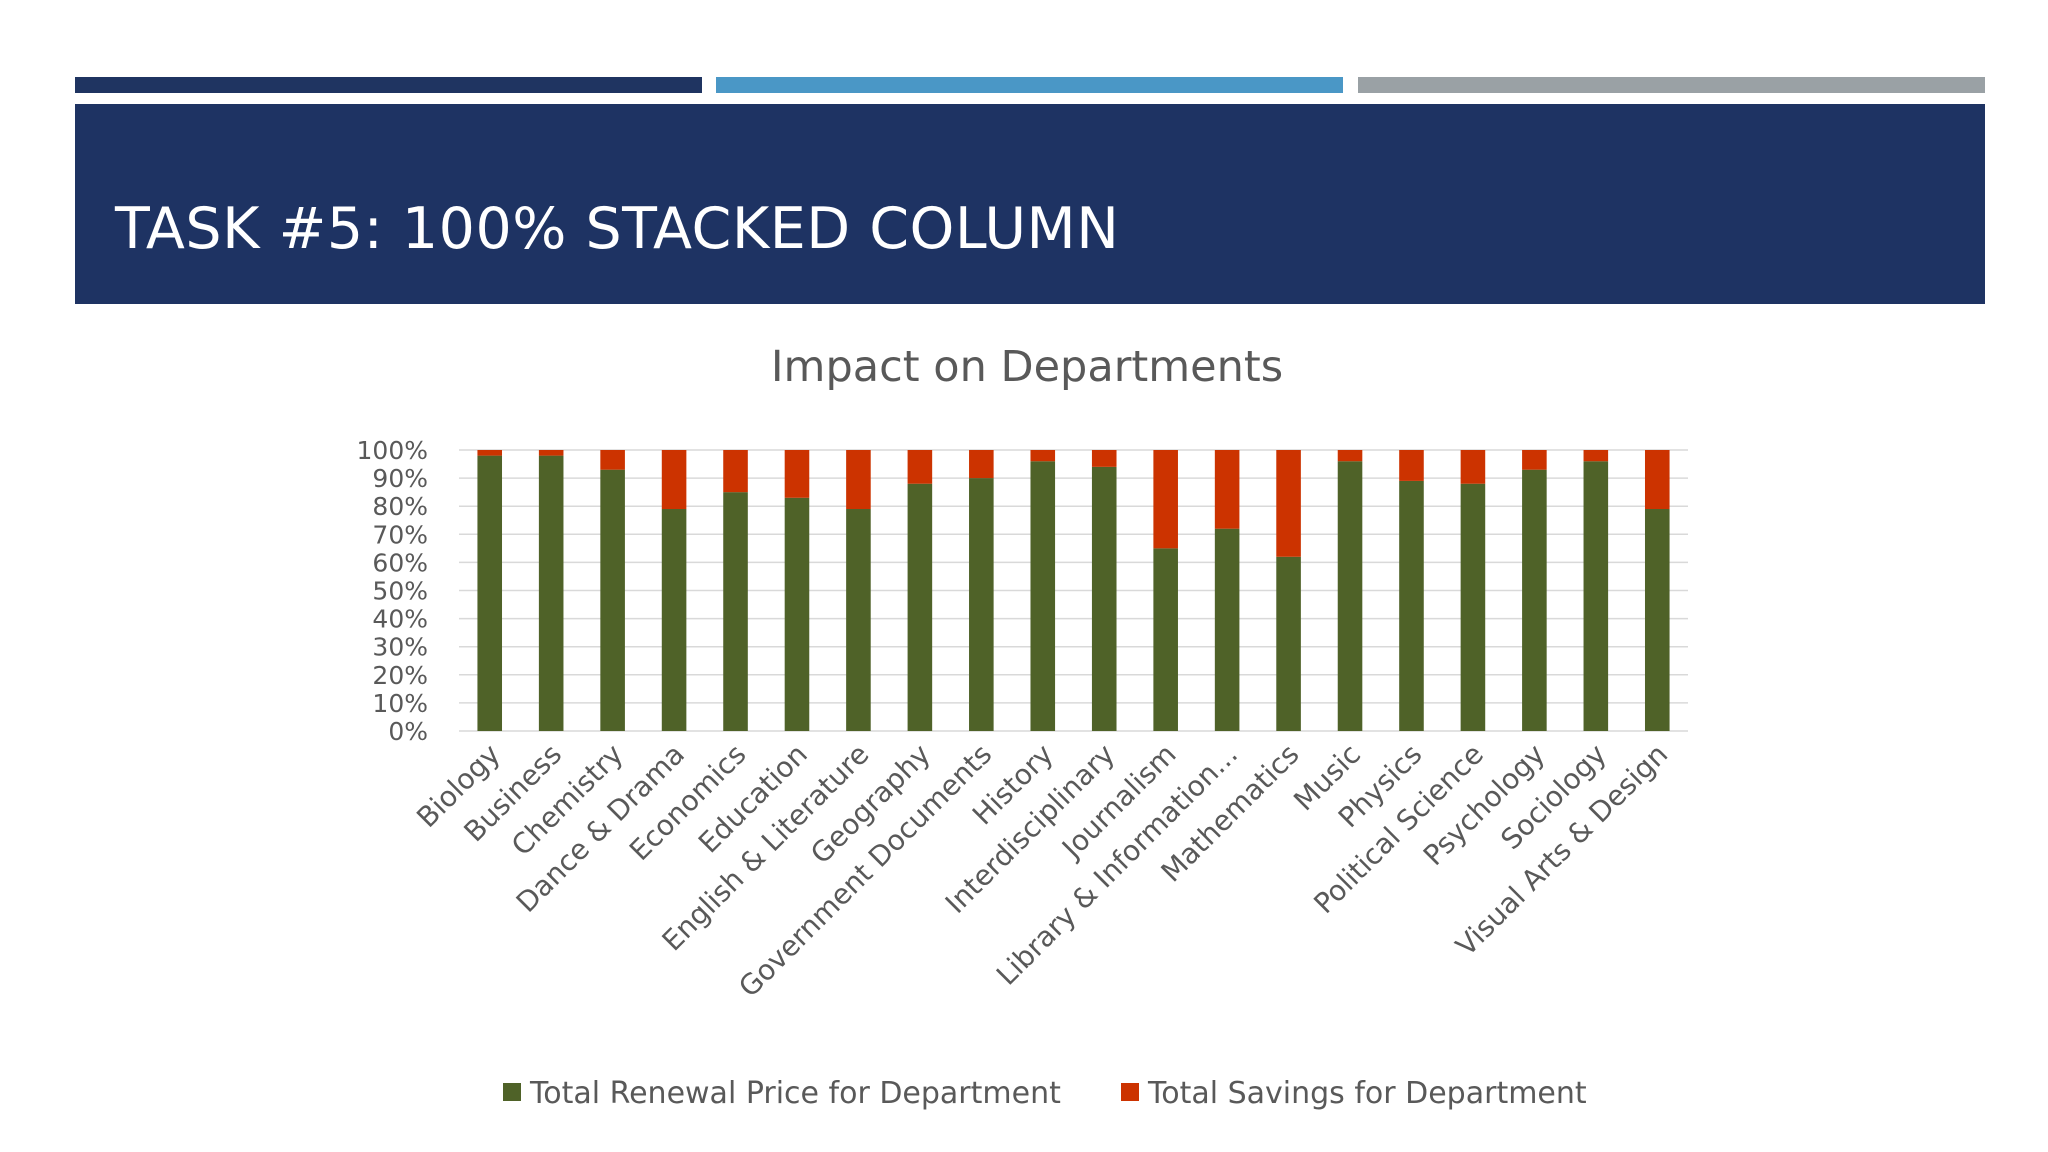 Image resolution: width=2048 pixels, height=1152 pixels. What do you see at coordinates (400, 534) in the screenshot?
I see `y-tick-label: 70%` at bounding box center [400, 534].